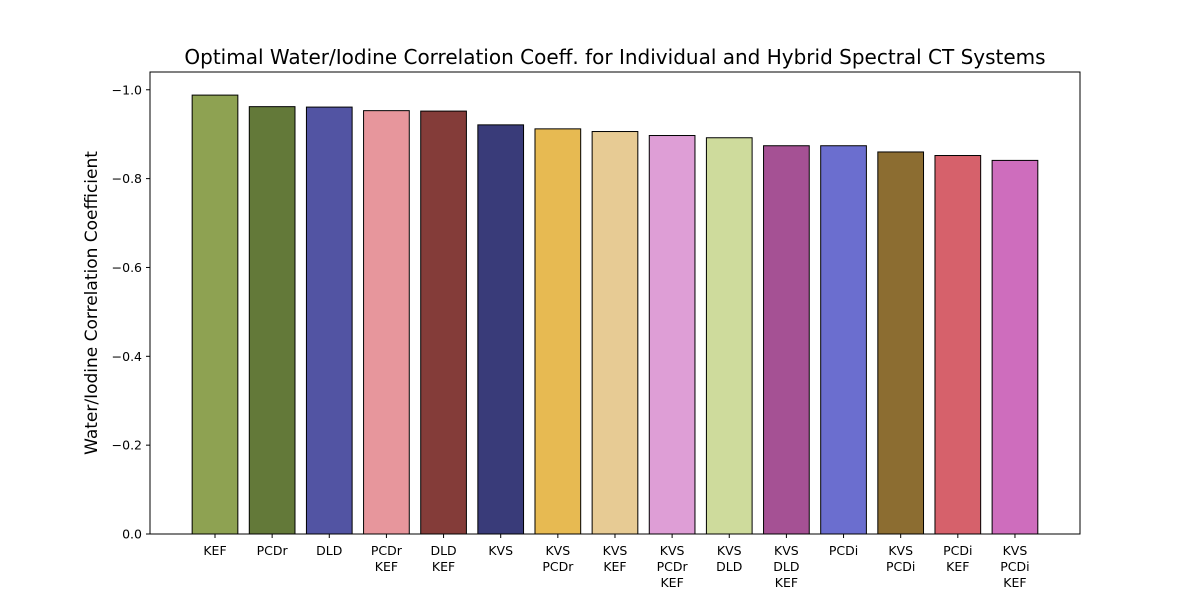 Image resolution: width=1200 pixels, height=605 pixels. What do you see at coordinates (786, 340) in the screenshot?
I see `bar-kvs-dld-kef` at bounding box center [786, 340].